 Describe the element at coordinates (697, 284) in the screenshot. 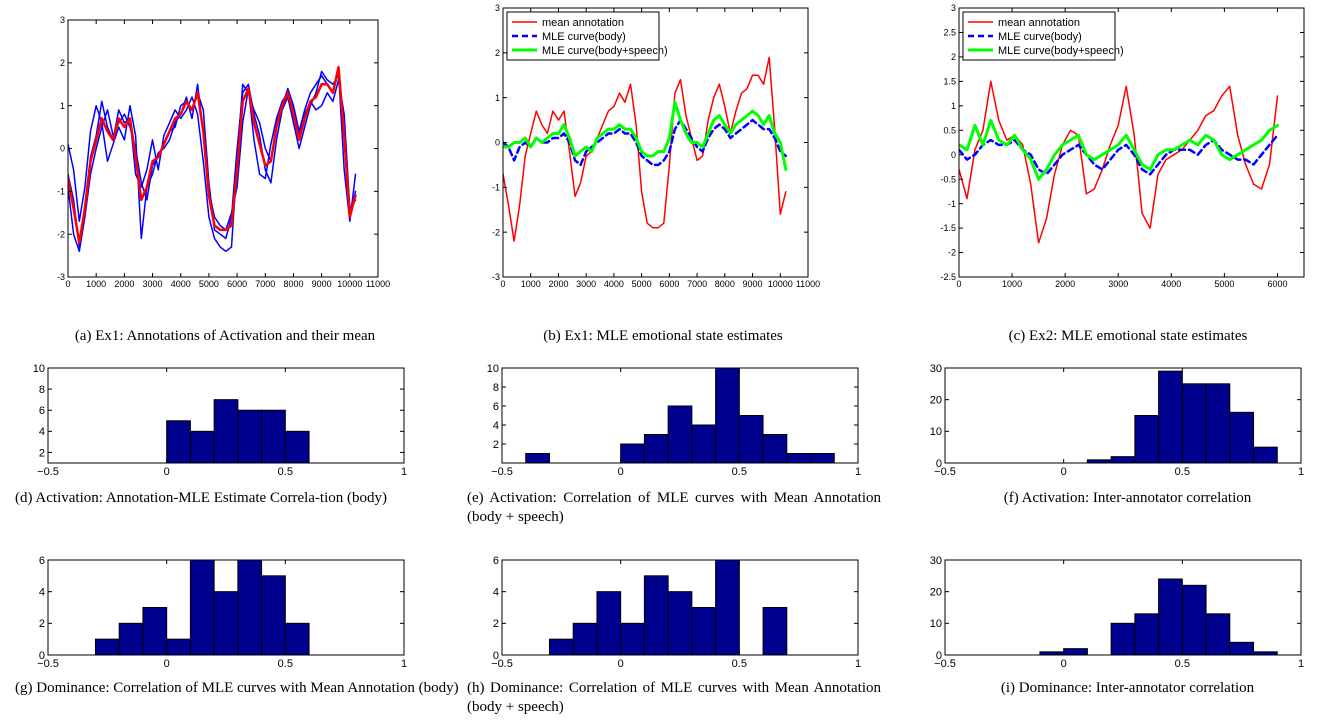

I see `x-tick-label: 7000` at that location.